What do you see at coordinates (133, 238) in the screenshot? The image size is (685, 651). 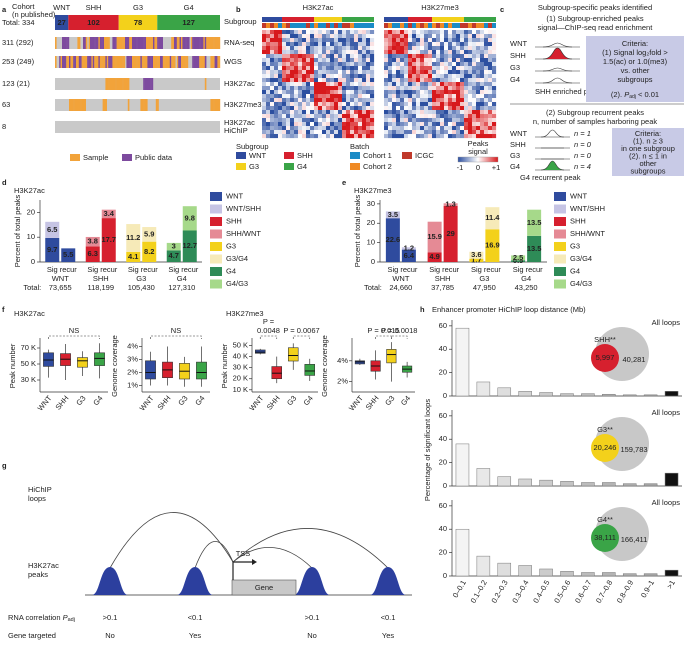 I see `bar-segment` at bounding box center [133, 238].